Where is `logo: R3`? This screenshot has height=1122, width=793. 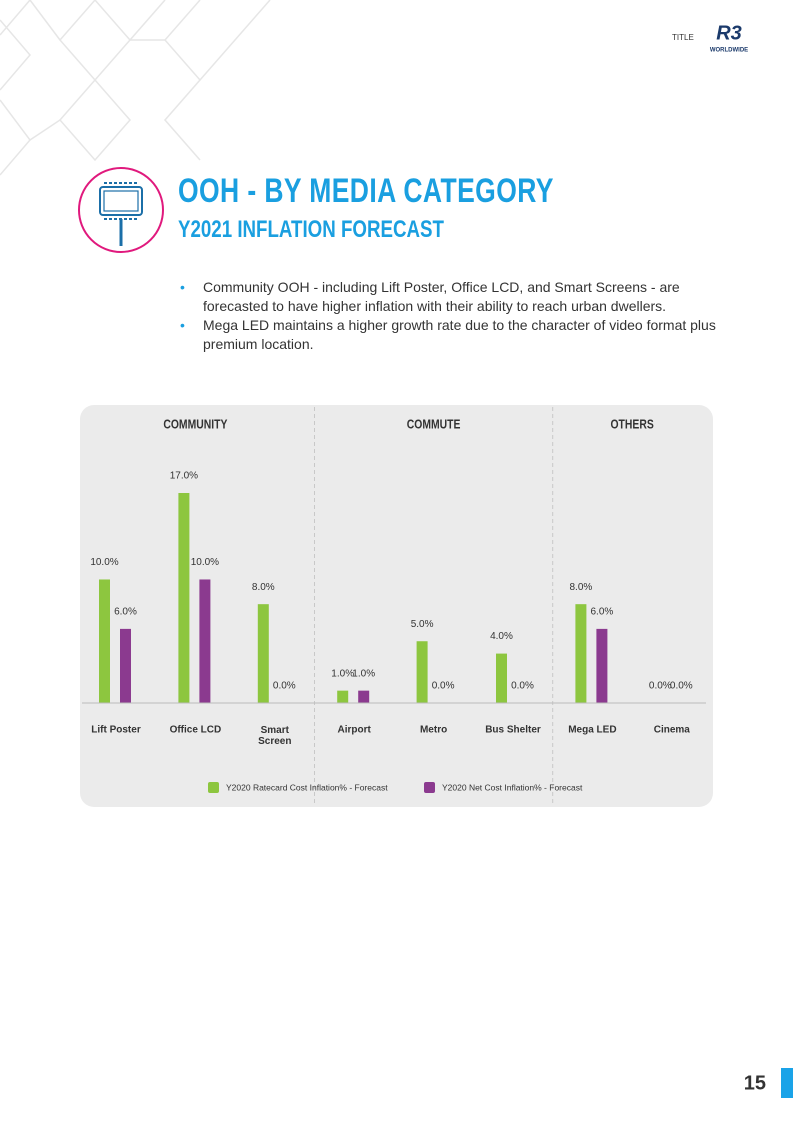
logo: R3 is located at coordinates (729, 33).